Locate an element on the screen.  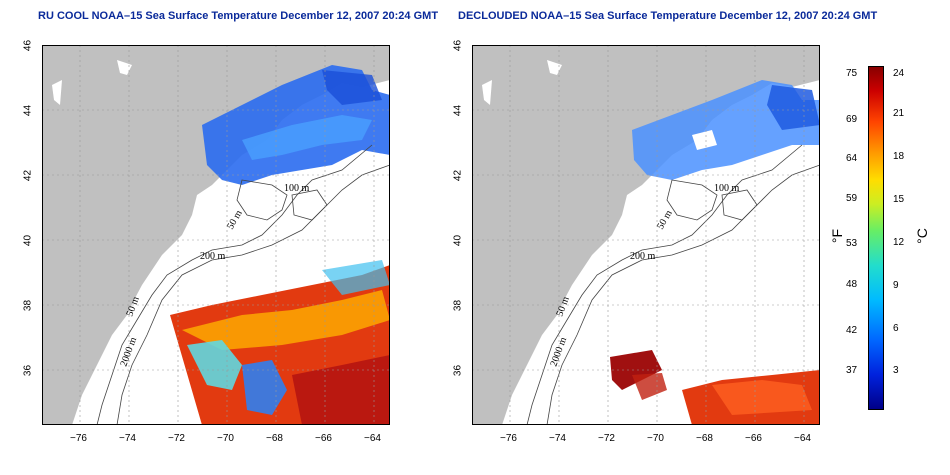
colorbar-f-tick: 69 is located at coordinates (852, 119).